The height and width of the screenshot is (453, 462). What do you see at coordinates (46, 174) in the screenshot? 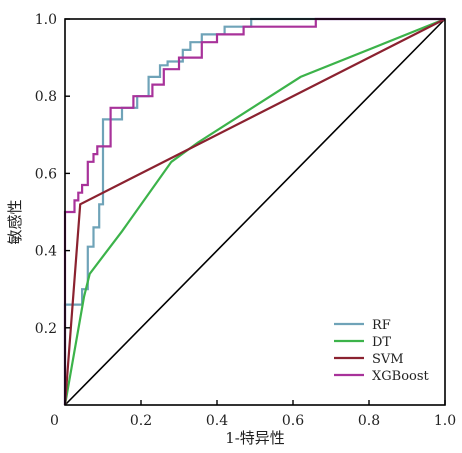
I see `y-tick-label: 0.6` at bounding box center [46, 174].